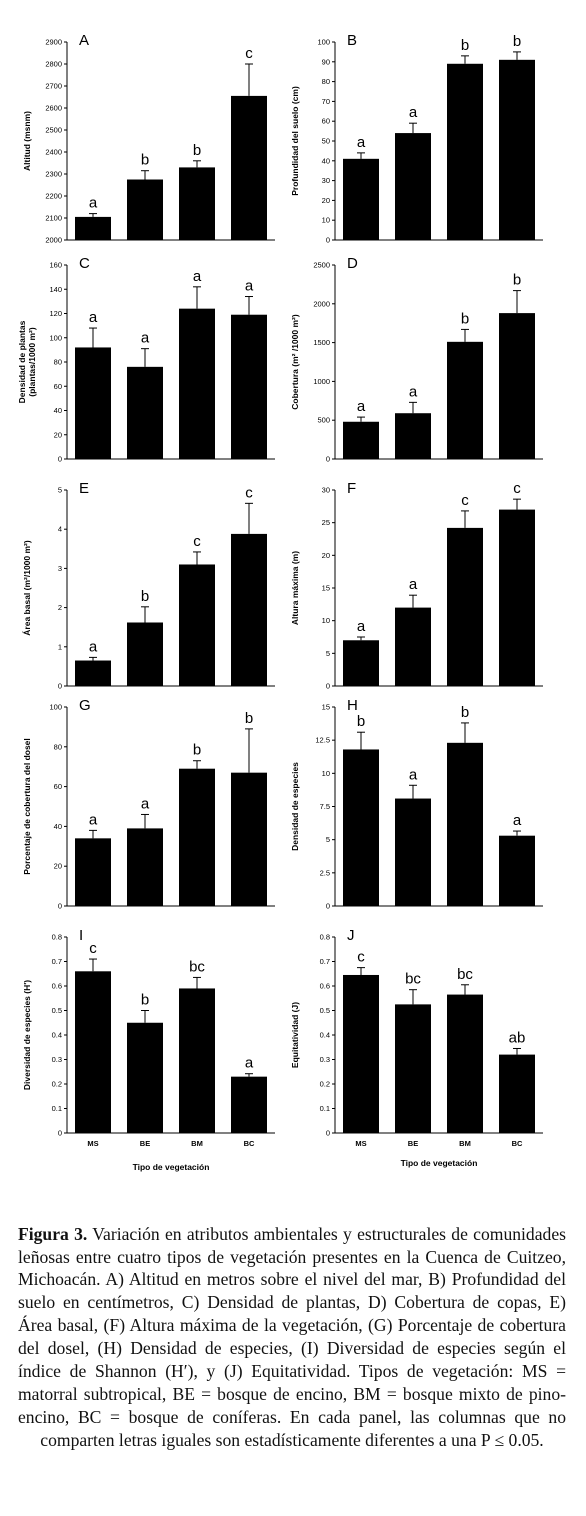 The image size is (586, 1516). What do you see at coordinates (55, 289) in the screenshot?
I see `y-tick-label: 140` at bounding box center [55, 289].